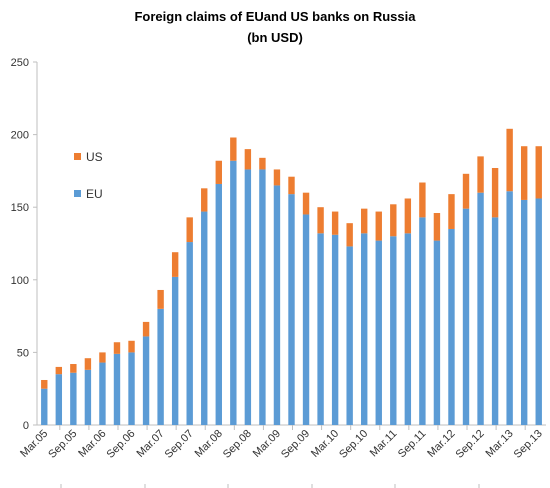 The width and height of the screenshot is (550, 488). Describe the element at coordinates (267, 444) in the screenshot. I see `x-tick-label: Mar.09` at that location.